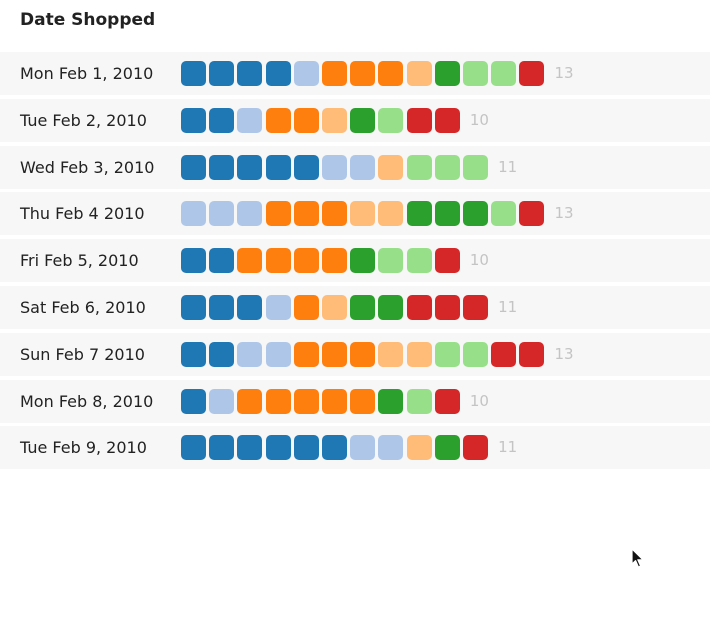 The width and height of the screenshot is (710, 638). I want to click on chart-row: Tue Feb 9, 2010 11, so click(355, 448).